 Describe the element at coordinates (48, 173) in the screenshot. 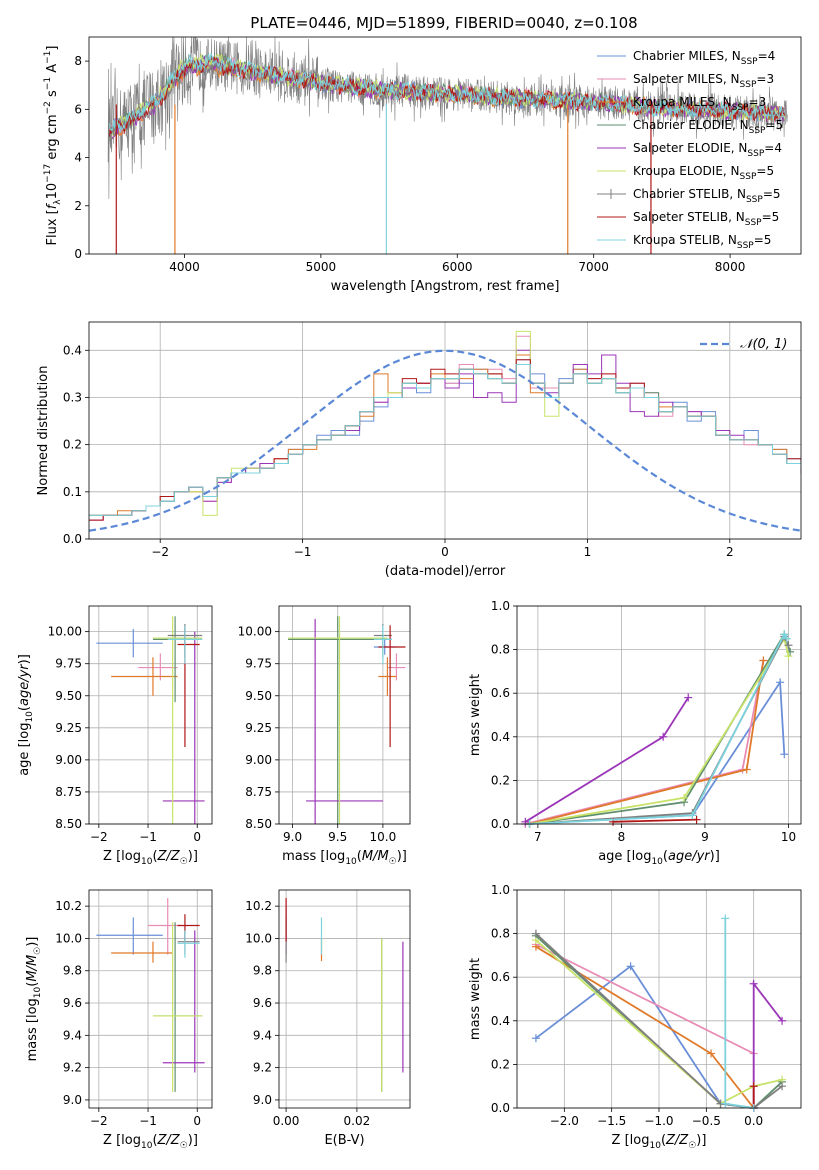

I see `label-part: −17` at that location.